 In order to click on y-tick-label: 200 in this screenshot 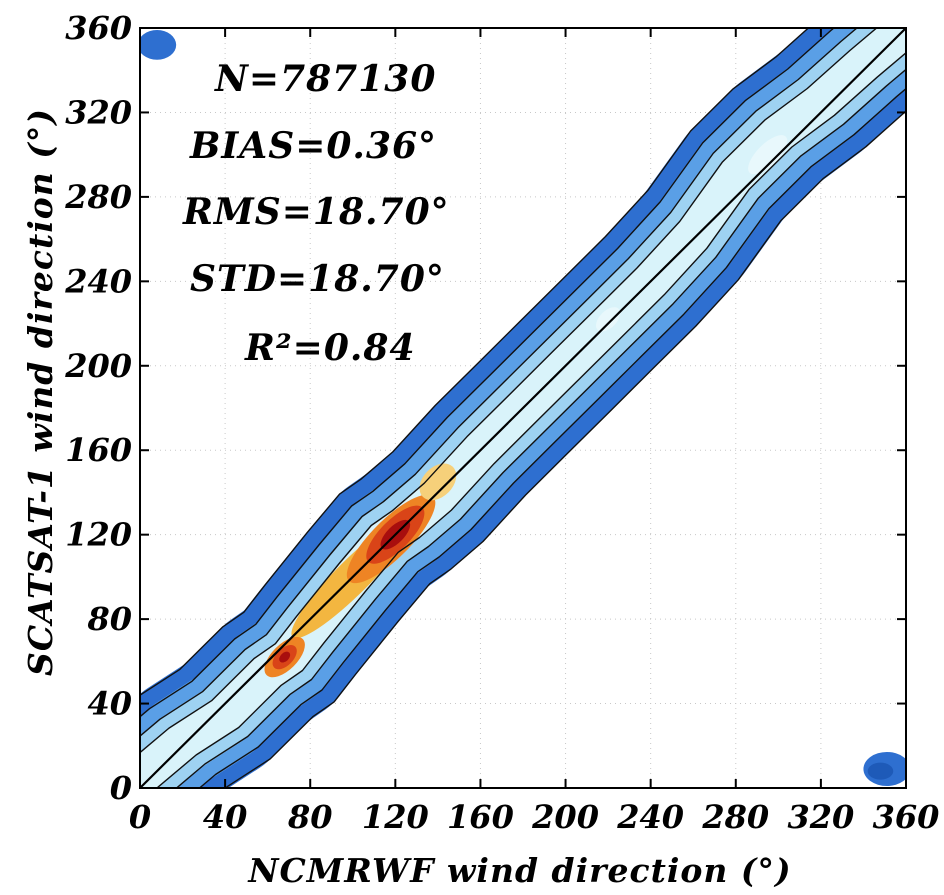, I will do `click(98, 366)`.